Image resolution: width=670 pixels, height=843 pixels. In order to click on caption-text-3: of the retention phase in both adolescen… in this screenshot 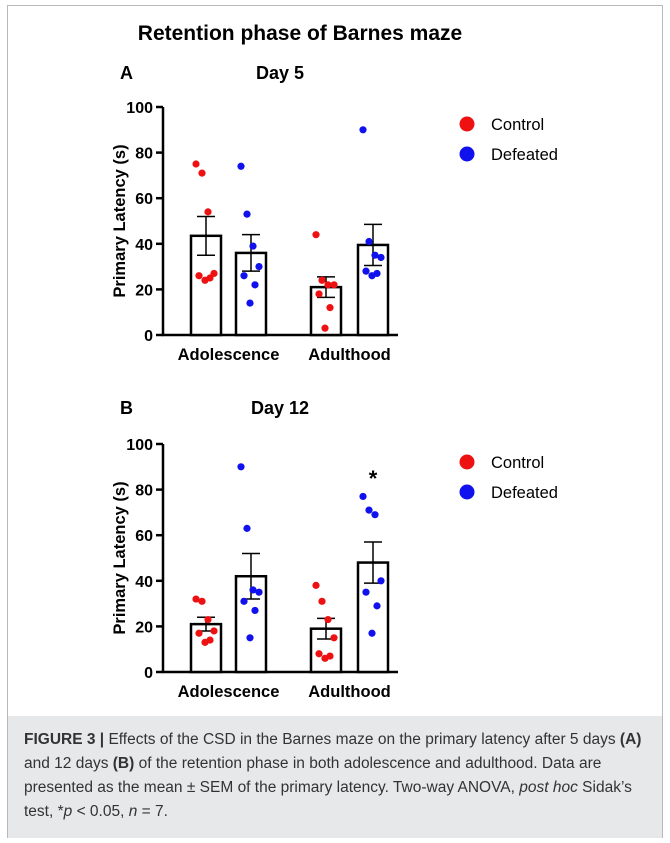, I will do `click(313, 775)`.